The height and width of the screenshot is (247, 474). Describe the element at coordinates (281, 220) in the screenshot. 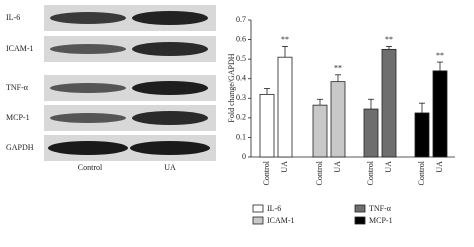

I see `legend-label: ICAM-1` at that location.